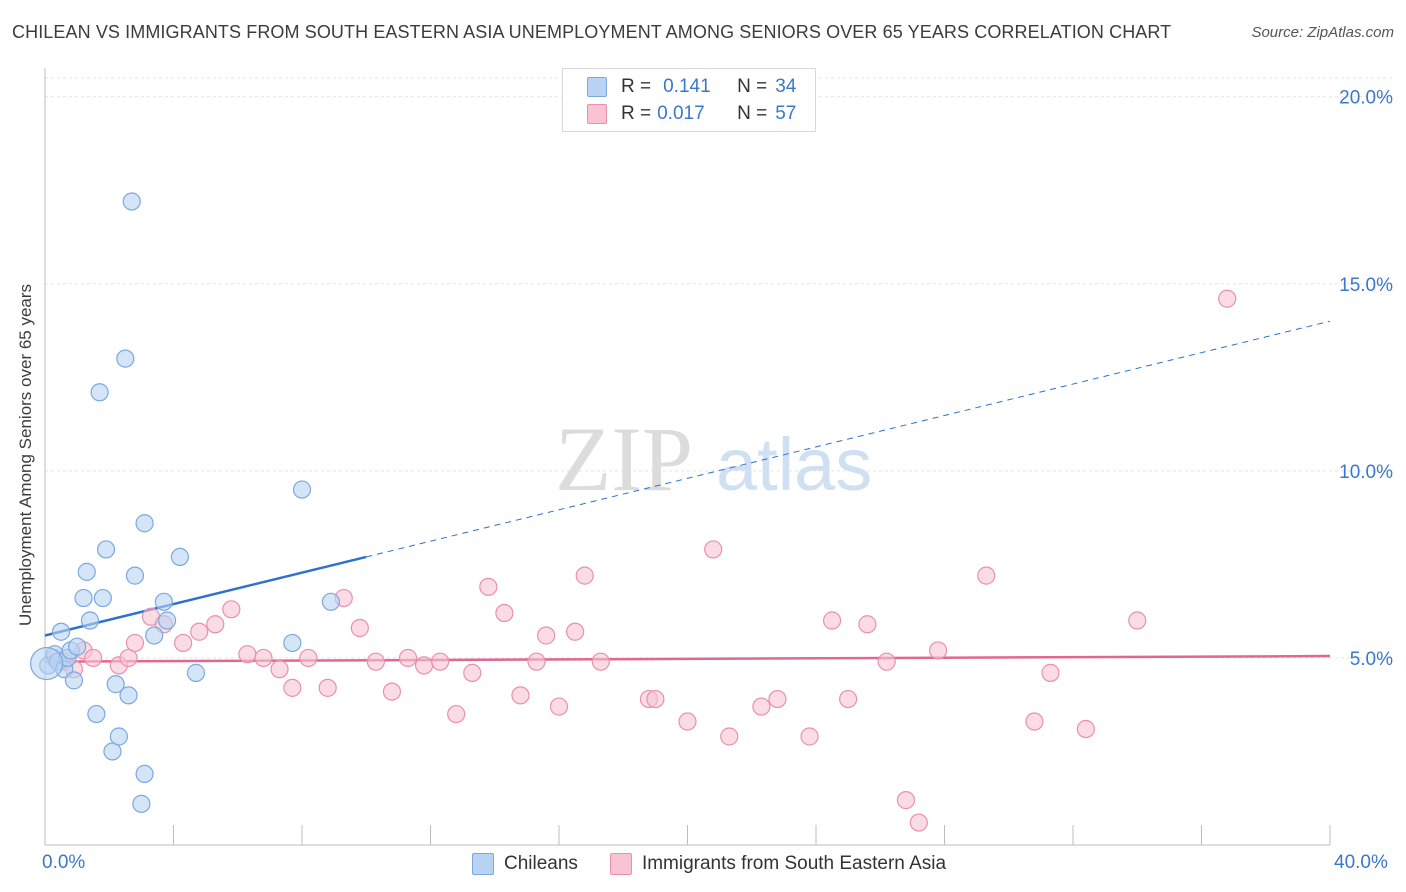 Image resolution: width=1406 pixels, height=892 pixels. Describe the element at coordinates (483, 864) in the screenshot. I see `series-swatch-blue` at that location.